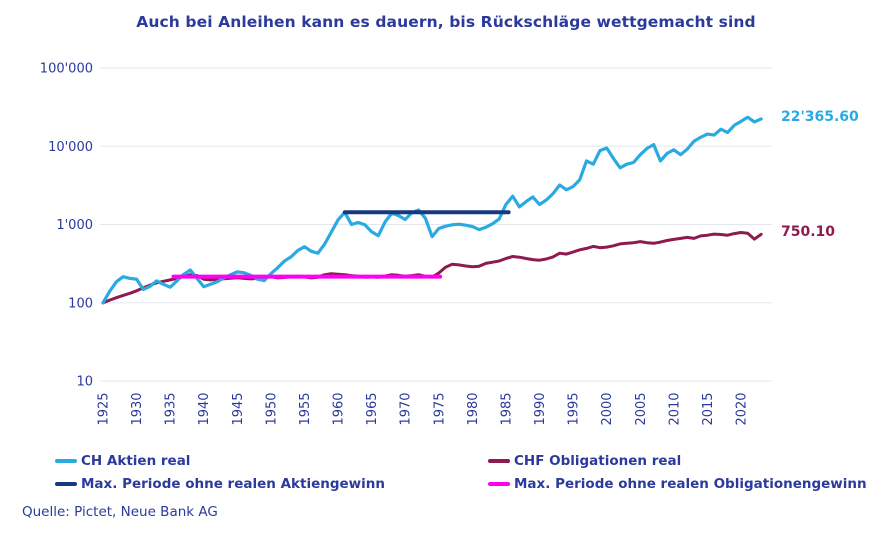  What do you see at coordinates (136, 461) in the screenshot?
I see `legend-label: CH Aktien real` at bounding box center [136, 461].